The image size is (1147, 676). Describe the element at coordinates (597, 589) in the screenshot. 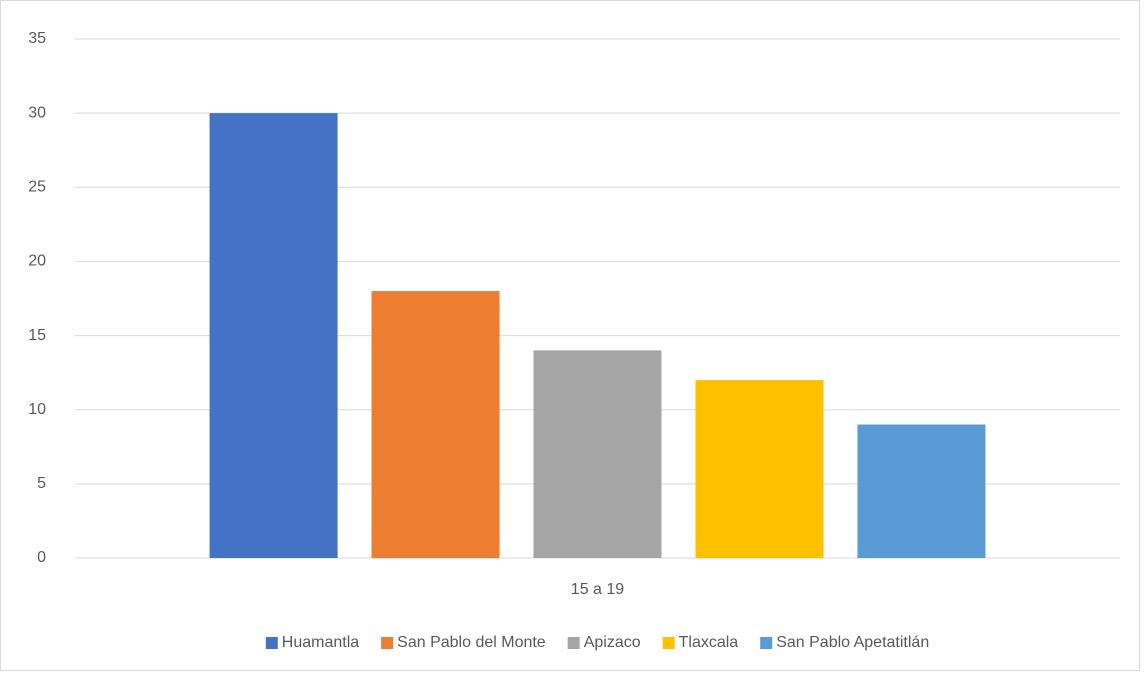

I see `x-tick-label: 15 a 19` at that location.